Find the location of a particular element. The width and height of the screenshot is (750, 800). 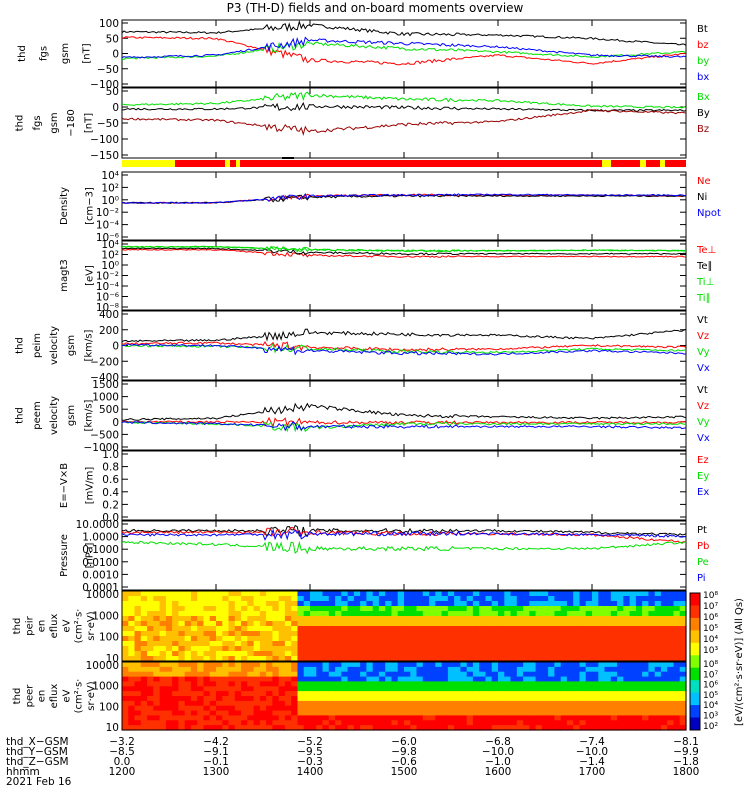

y-tick-label: 10⁴ is located at coordinates (110, 176).